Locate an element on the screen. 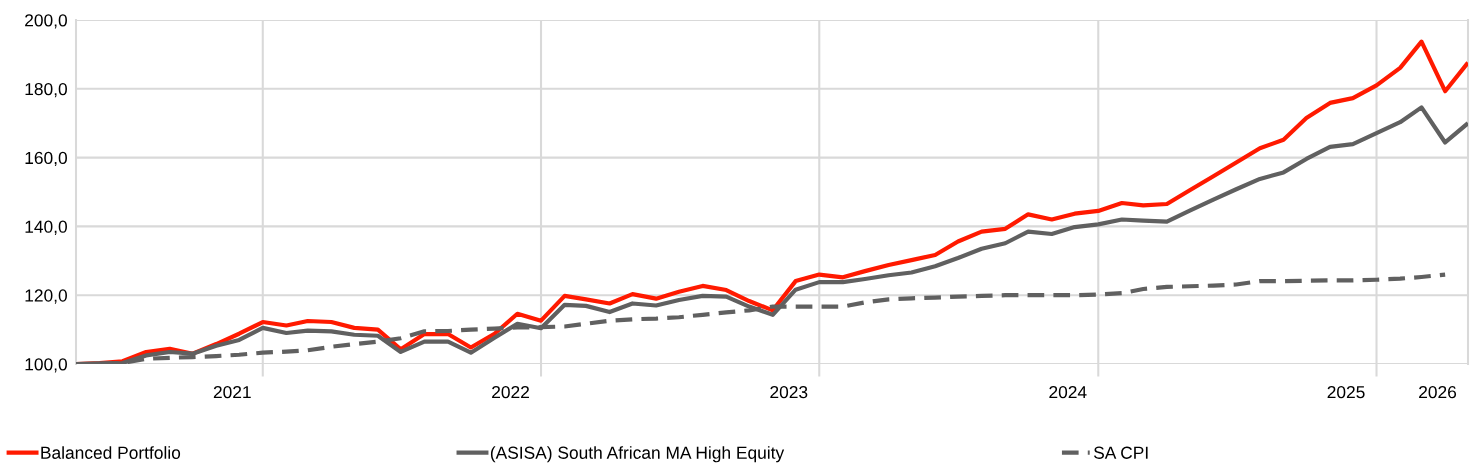  x-tick-label: 2026 is located at coordinates (1438, 392).